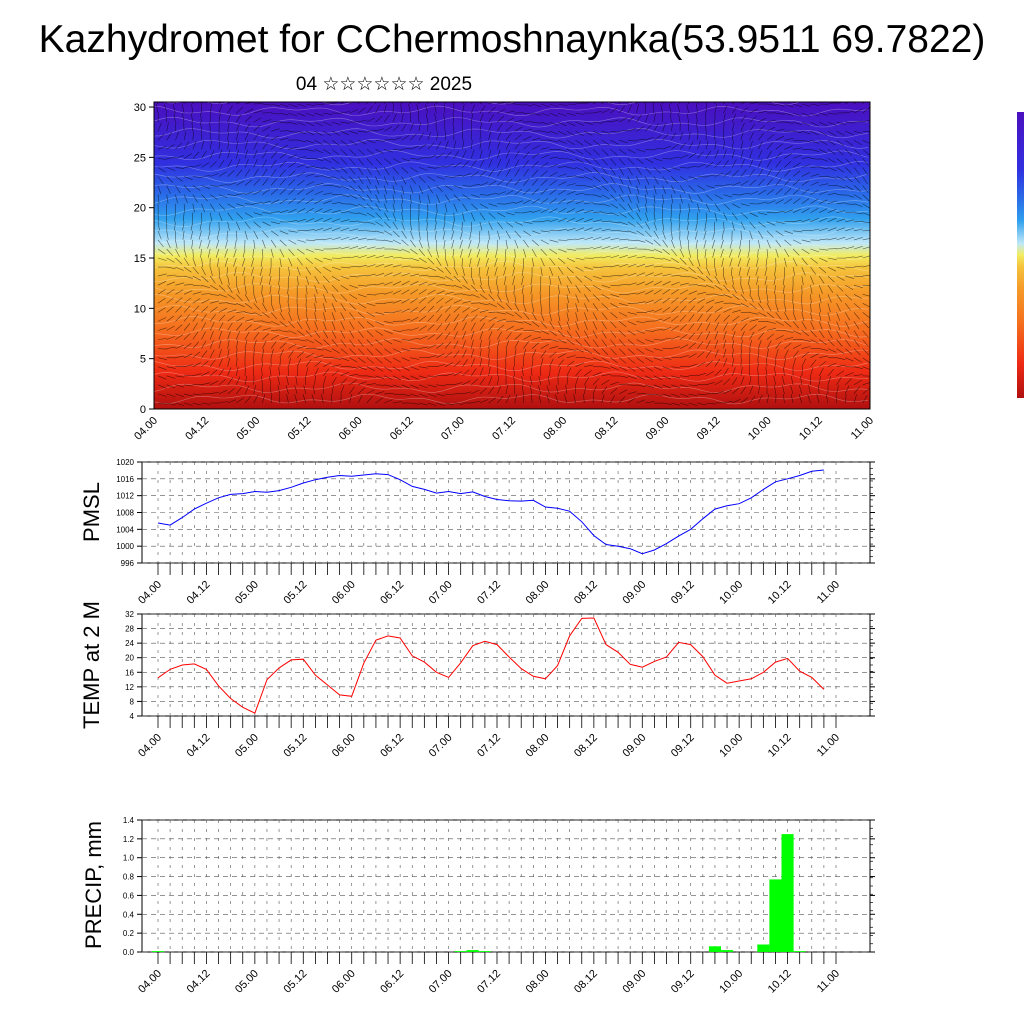 The width and height of the screenshot is (1024, 1024). I want to click on xtick-label: 04.00, so click(150, 982).